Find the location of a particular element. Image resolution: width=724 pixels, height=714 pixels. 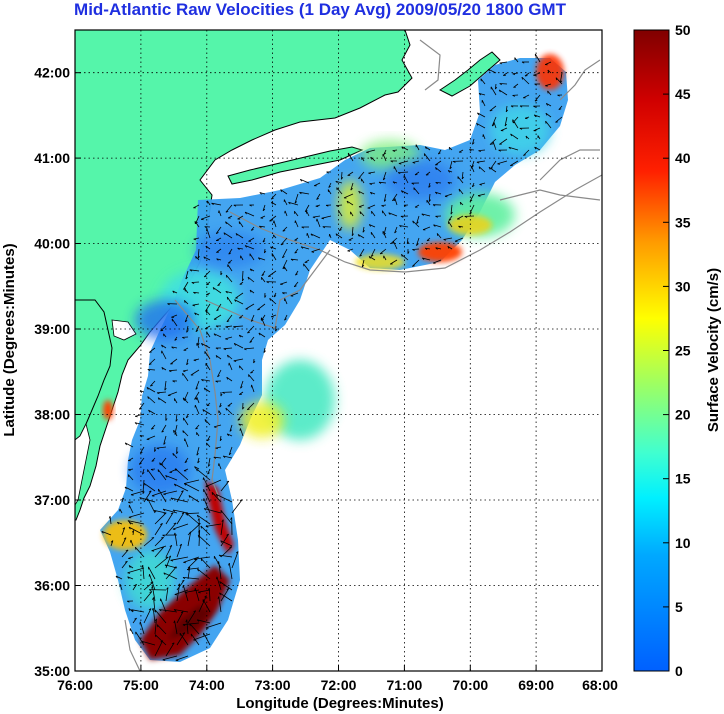

colorbar-tick-label: 40 is located at coordinates (683, 158).